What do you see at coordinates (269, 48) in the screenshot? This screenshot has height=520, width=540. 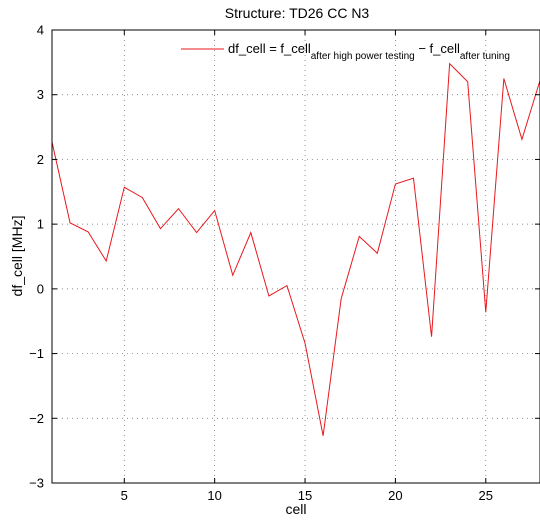 I see `legend-main: df_cell = f_cell` at bounding box center [269, 48].